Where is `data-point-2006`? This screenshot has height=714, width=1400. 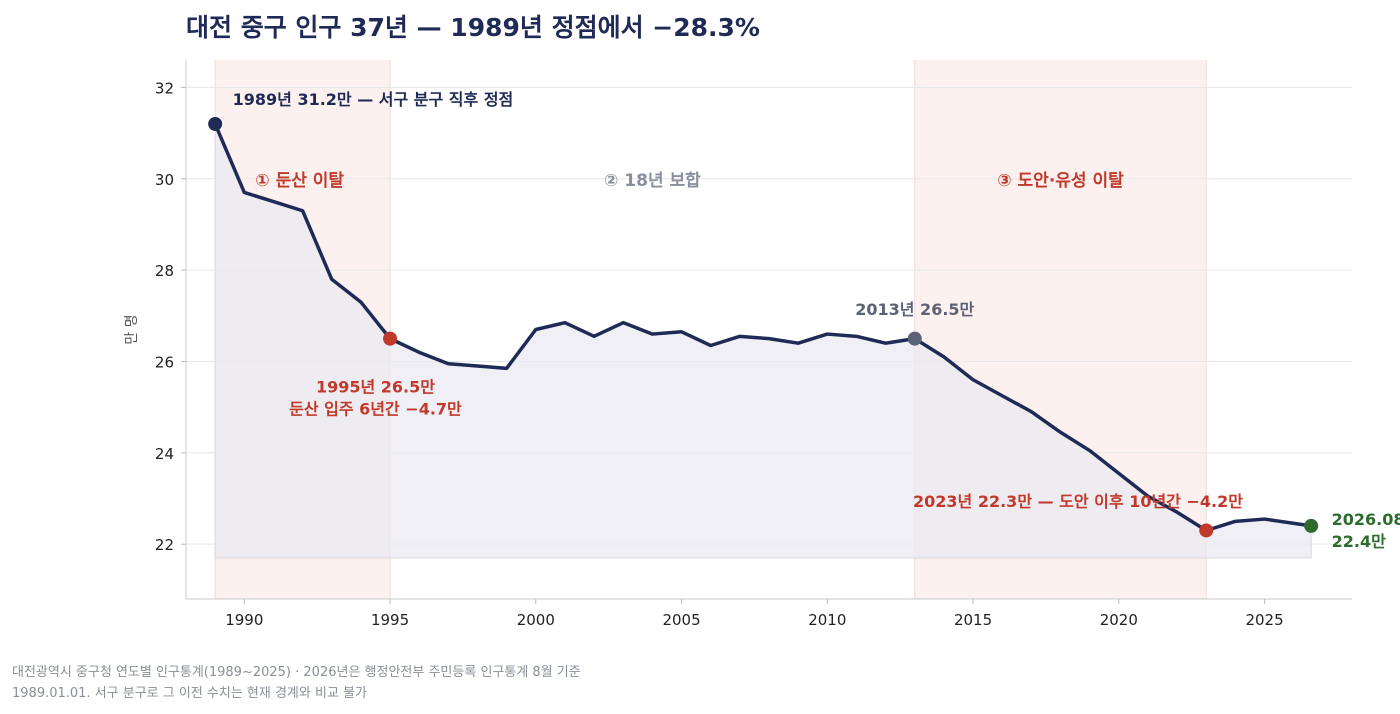
data-point-2006 is located at coordinates (711, 345).